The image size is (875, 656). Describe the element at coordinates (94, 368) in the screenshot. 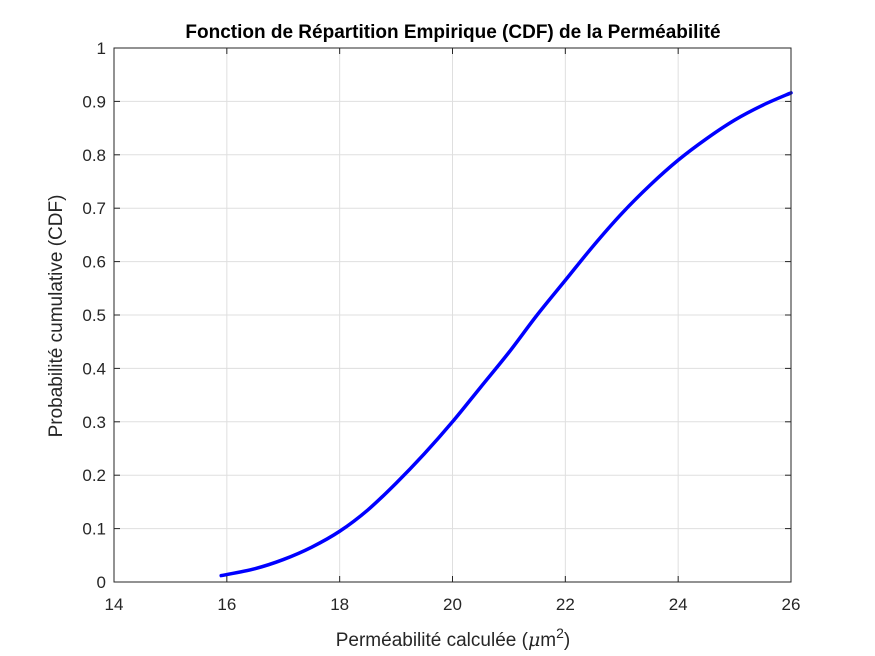

I see `y-tick-label: 0.4` at that location.